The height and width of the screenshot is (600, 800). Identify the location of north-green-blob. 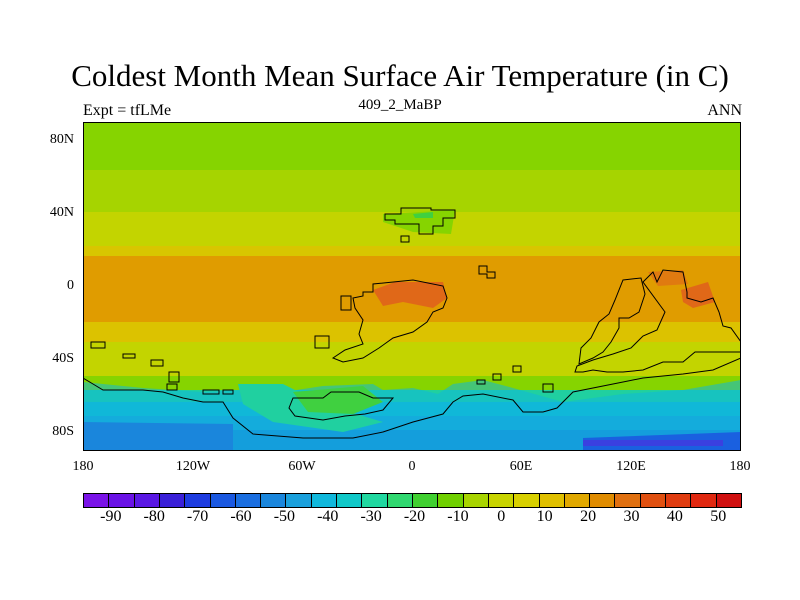
(419, 222).